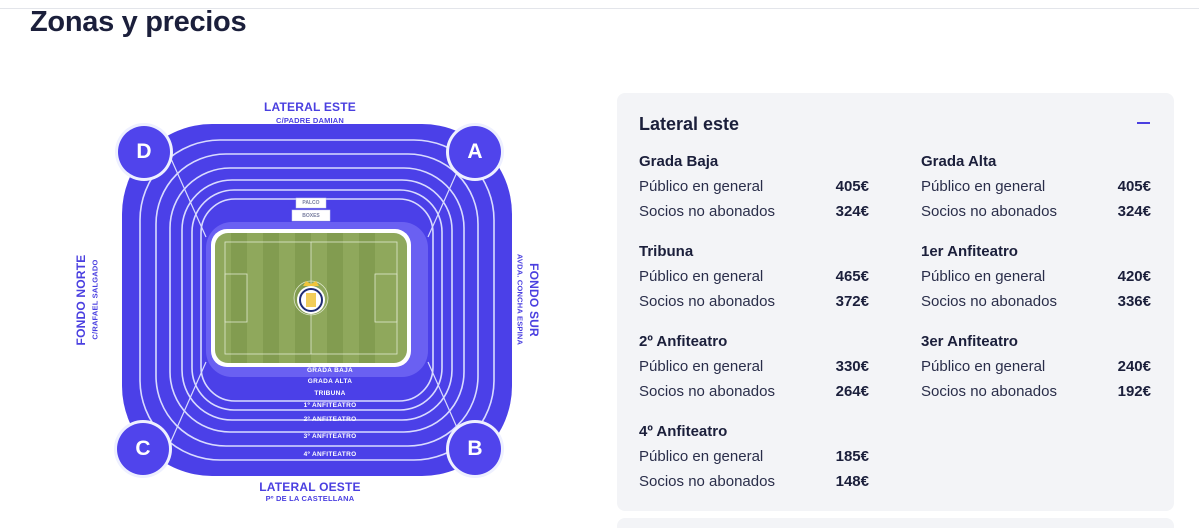 The height and width of the screenshot is (528, 1199). Describe the element at coordinates (143, 449) in the screenshot. I see `corner-c-button: C` at that location.